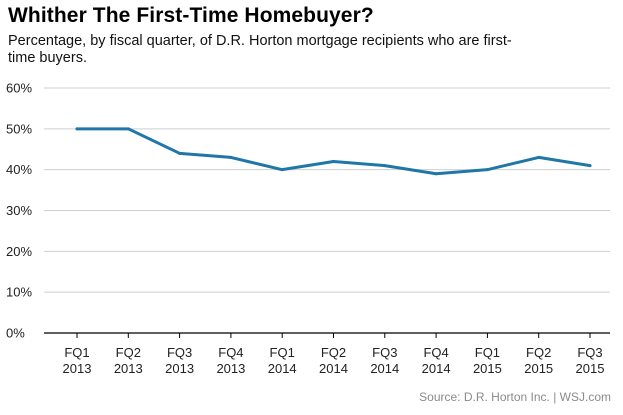 Image resolution: width=623 pixels, height=415 pixels. Describe the element at coordinates (19, 251) in the screenshot. I see `y-tick-label: 20%` at that location.